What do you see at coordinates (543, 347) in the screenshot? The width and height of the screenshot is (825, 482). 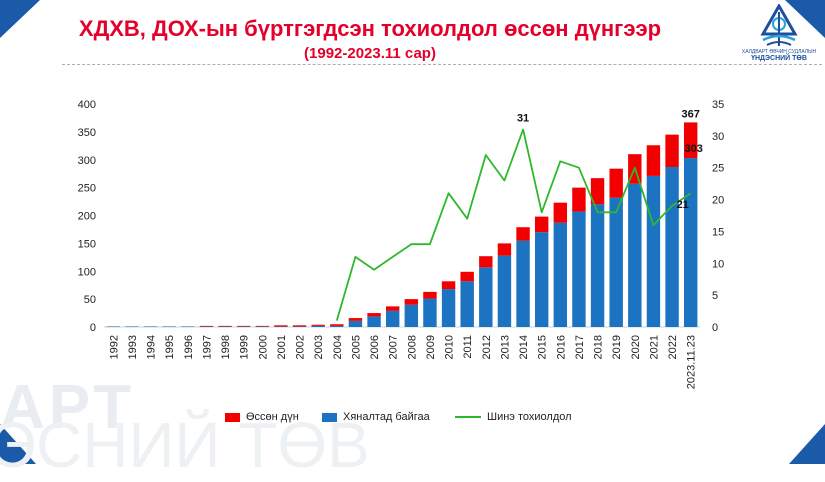 I see `x-axis-tick-label: 2015` at bounding box center [543, 347].